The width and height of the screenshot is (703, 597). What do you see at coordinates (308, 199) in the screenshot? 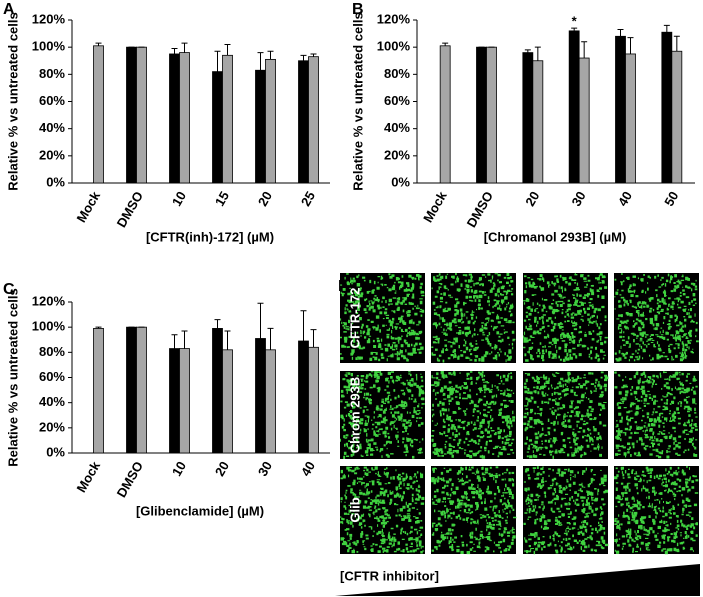
I see `x-tick-label: 25` at bounding box center [308, 199].